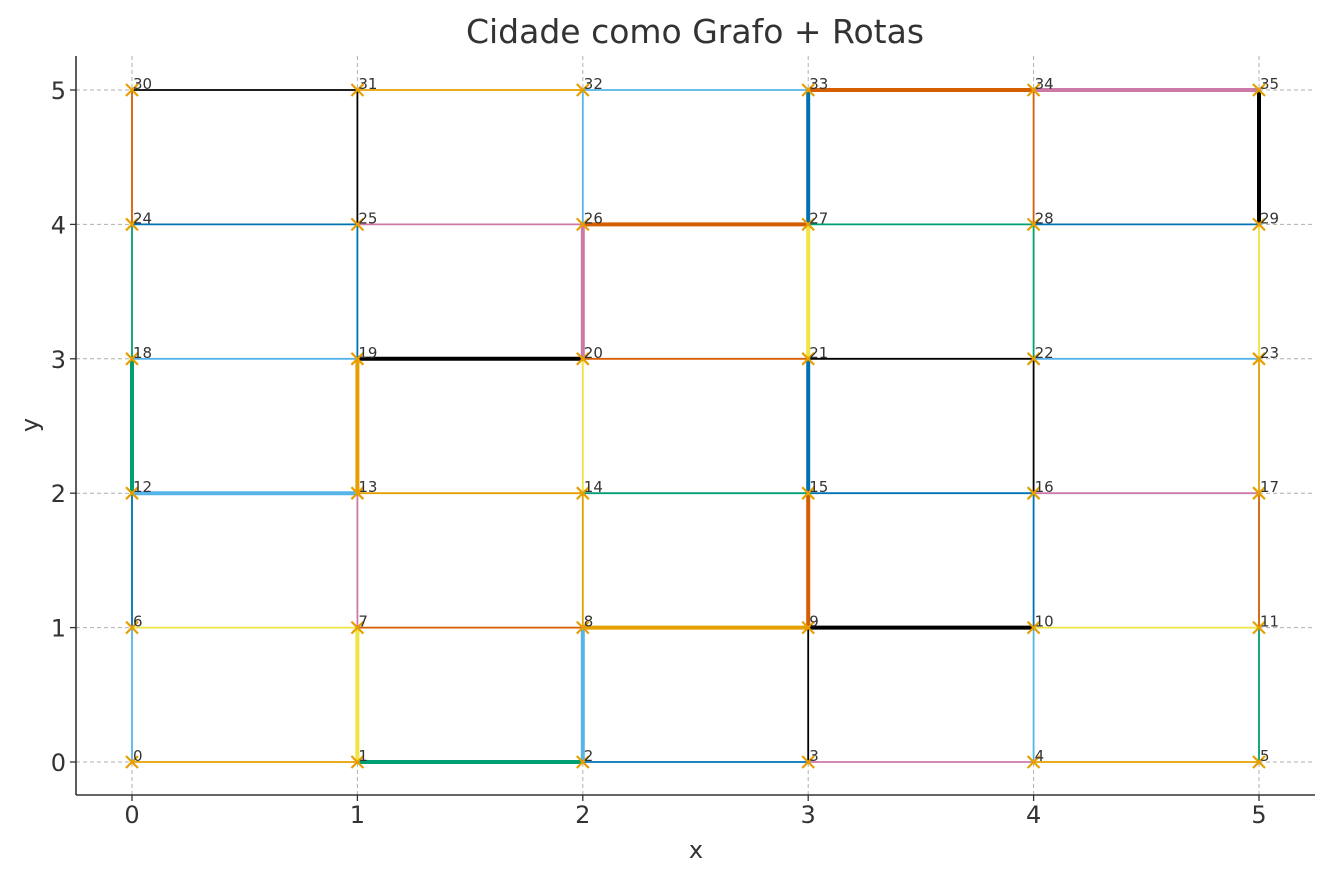 Image resolution: width=1331 pixels, height=880 pixels. Describe the element at coordinates (593, 218) in the screenshot. I see `node-label: 26` at that location.